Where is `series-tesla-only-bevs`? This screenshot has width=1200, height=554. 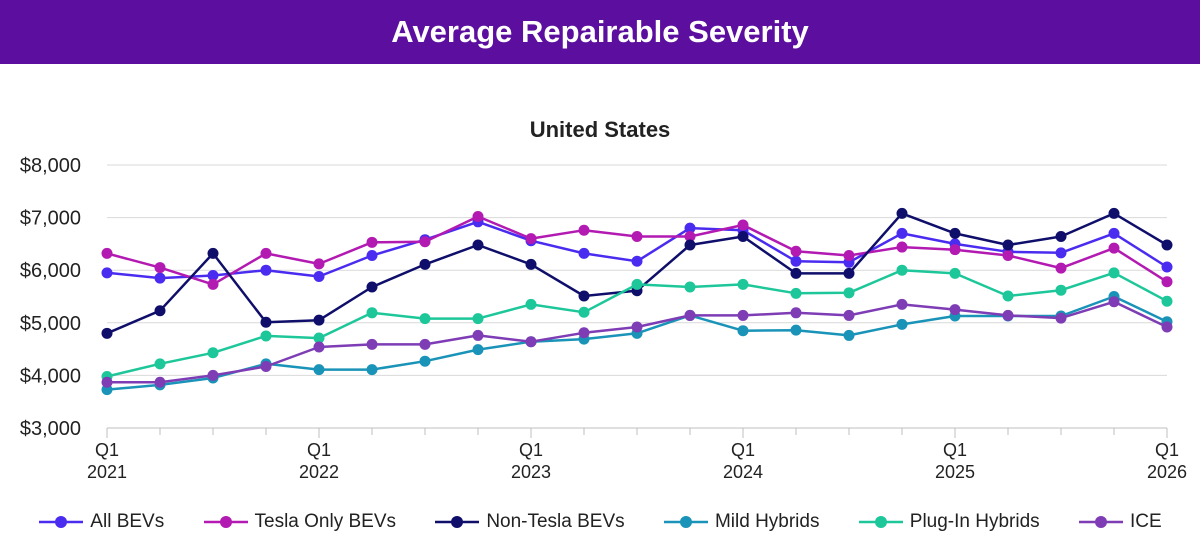 series-tesla-only-bevs is located at coordinates (637, 250).